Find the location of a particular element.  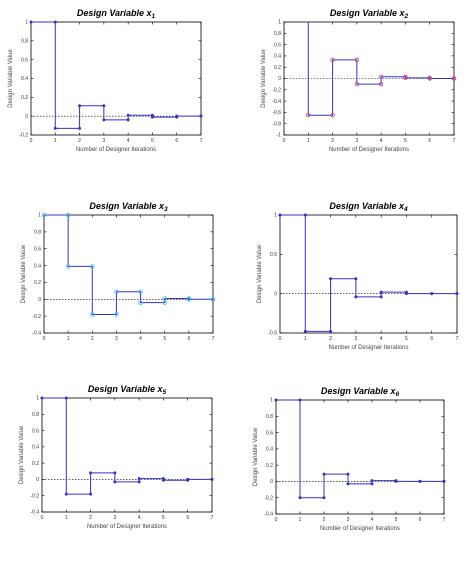

y-tick-label: -1 is located at coordinates (279, 136).